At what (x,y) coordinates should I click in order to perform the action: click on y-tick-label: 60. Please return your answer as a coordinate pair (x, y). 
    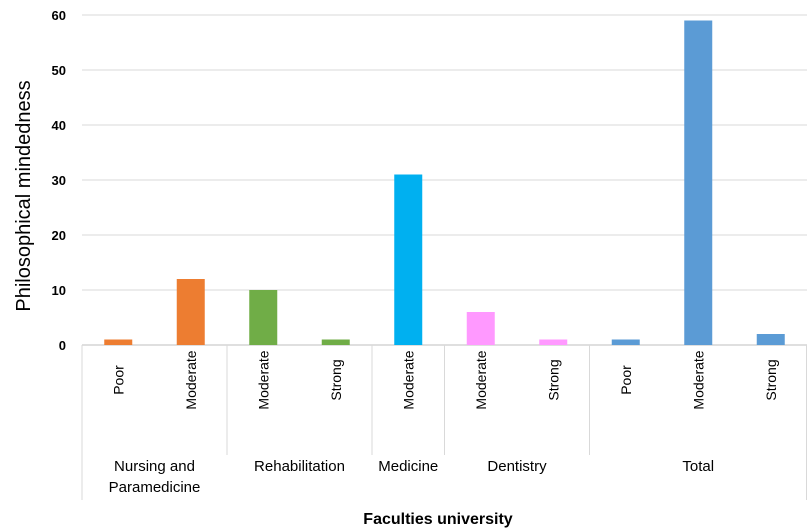
    Looking at the image, I should click on (59, 15).